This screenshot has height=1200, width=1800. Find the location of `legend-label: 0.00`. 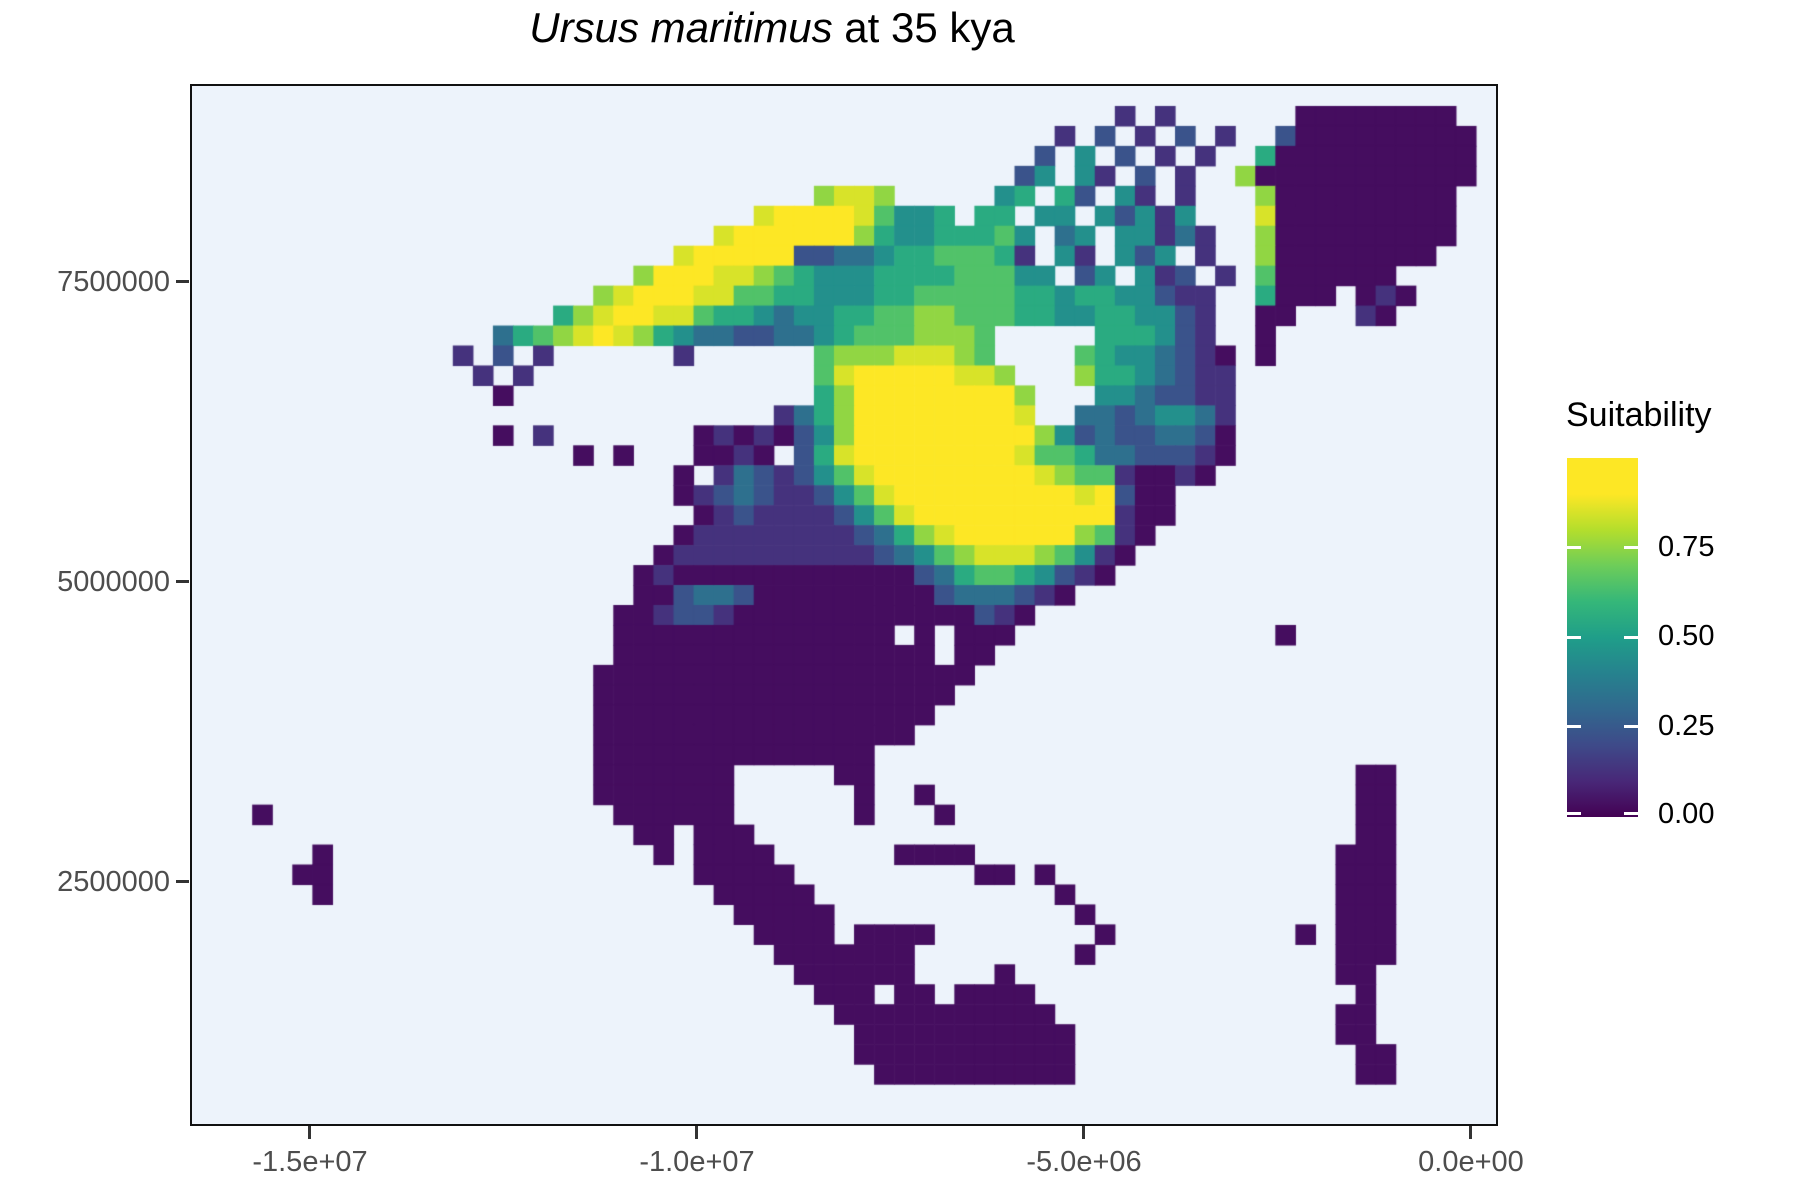

legend-label: 0.00 is located at coordinates (1686, 814).